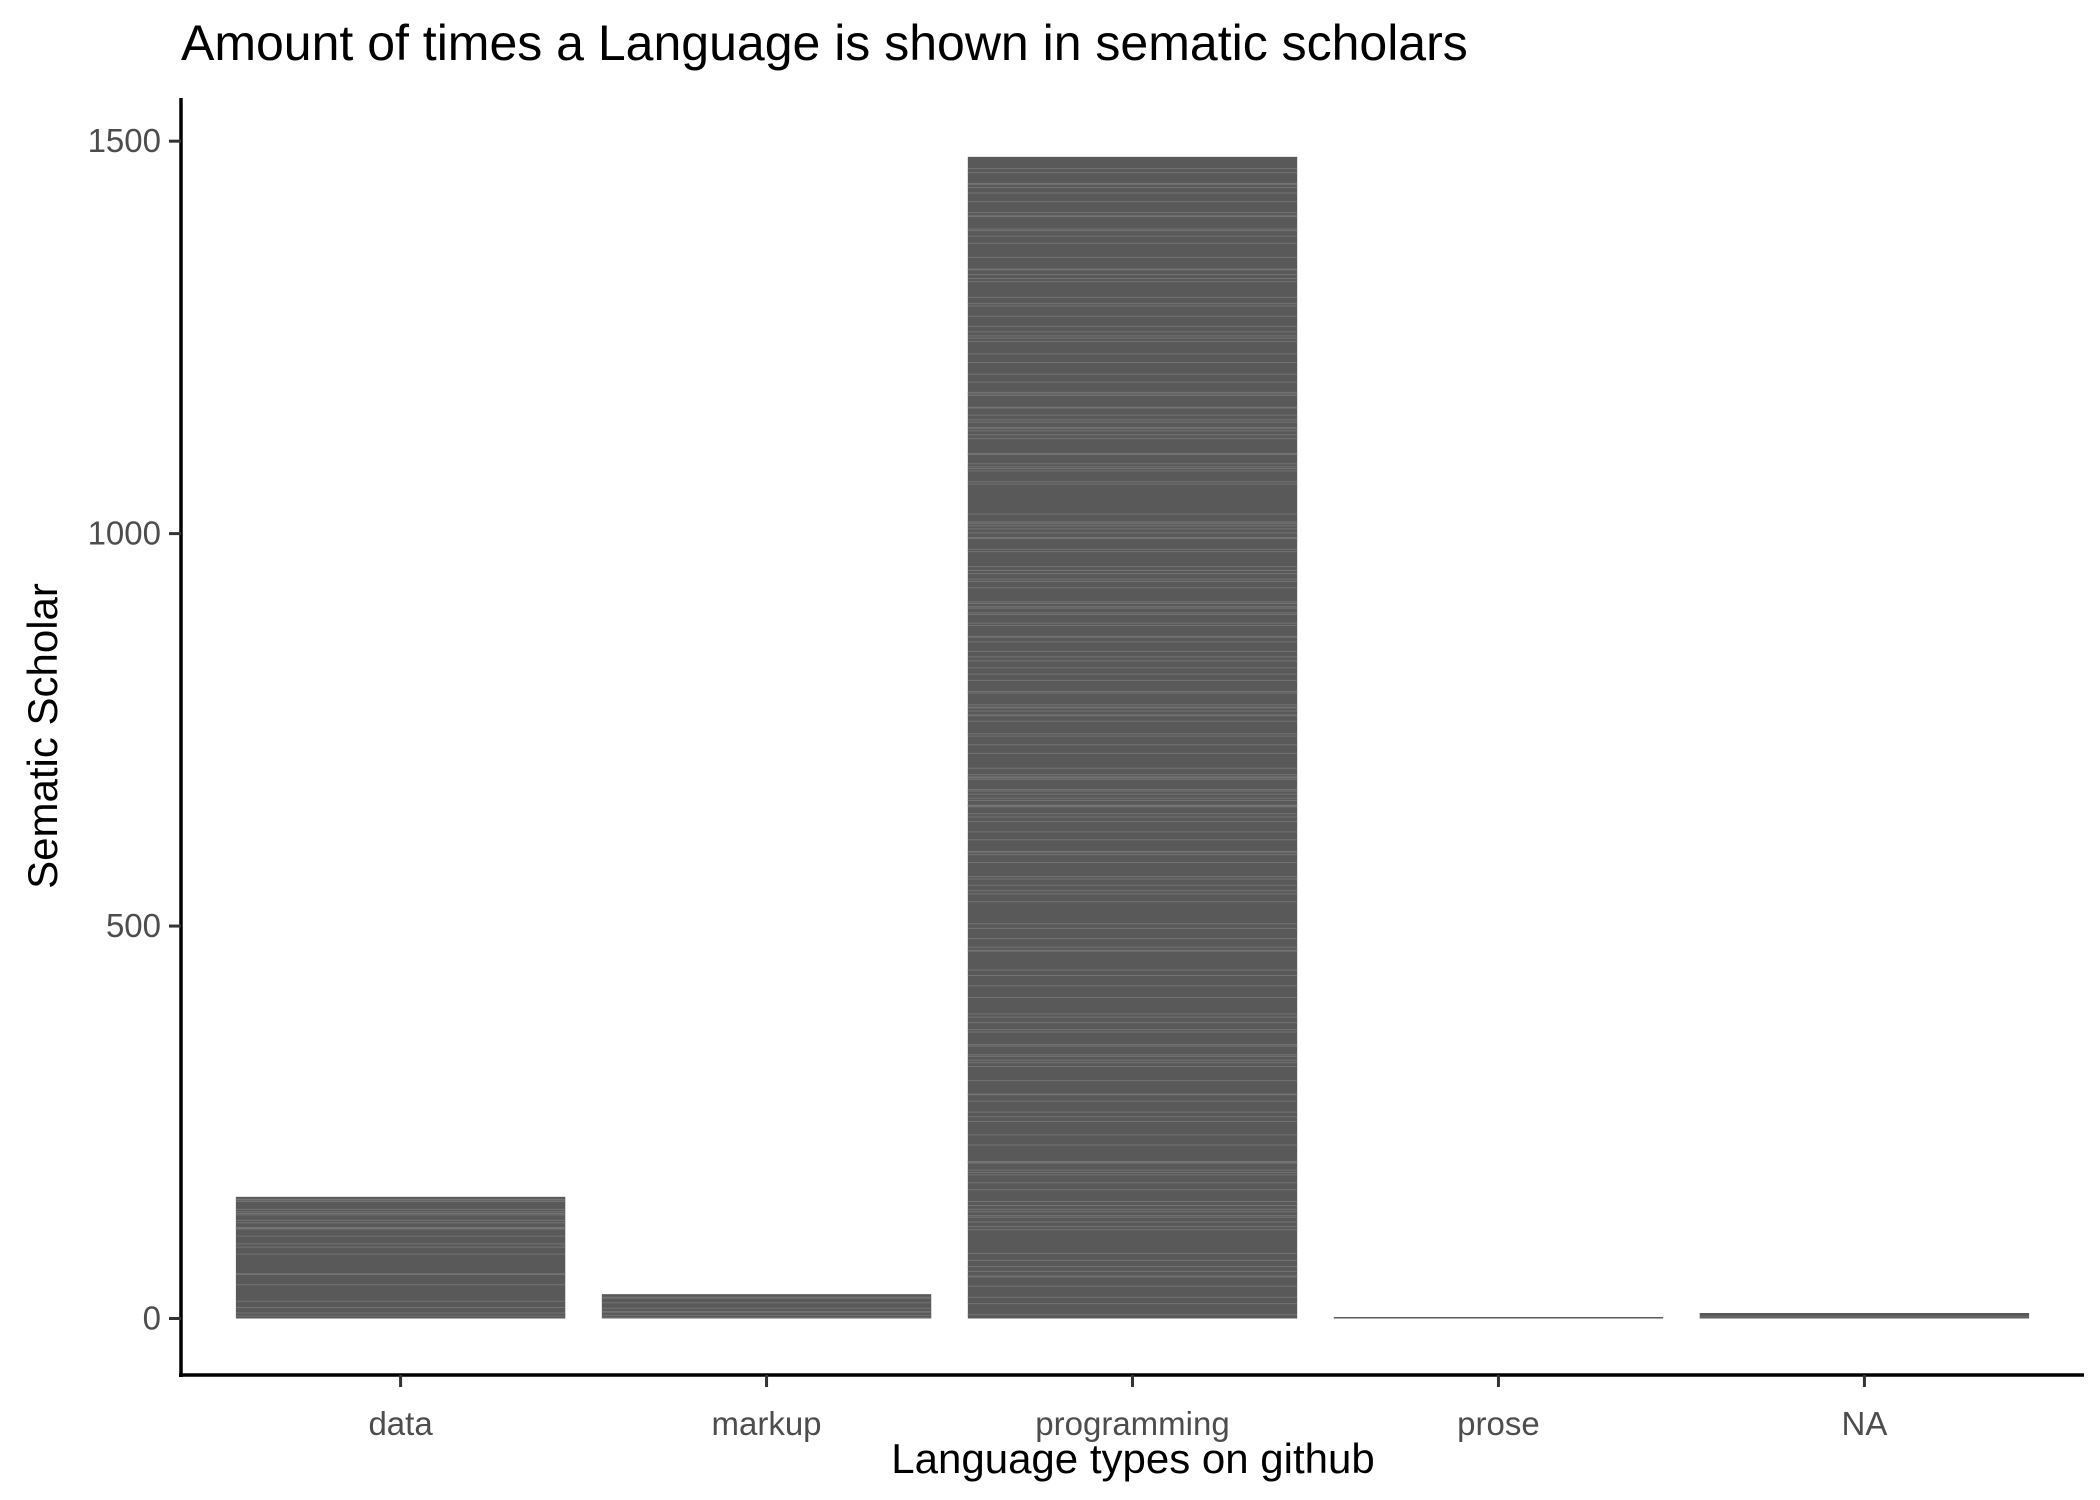 Image resolution: width=2100 pixels, height=1500 pixels. Describe the element at coordinates (124, 533) in the screenshot. I see `y-tick-label: 1000` at that location.